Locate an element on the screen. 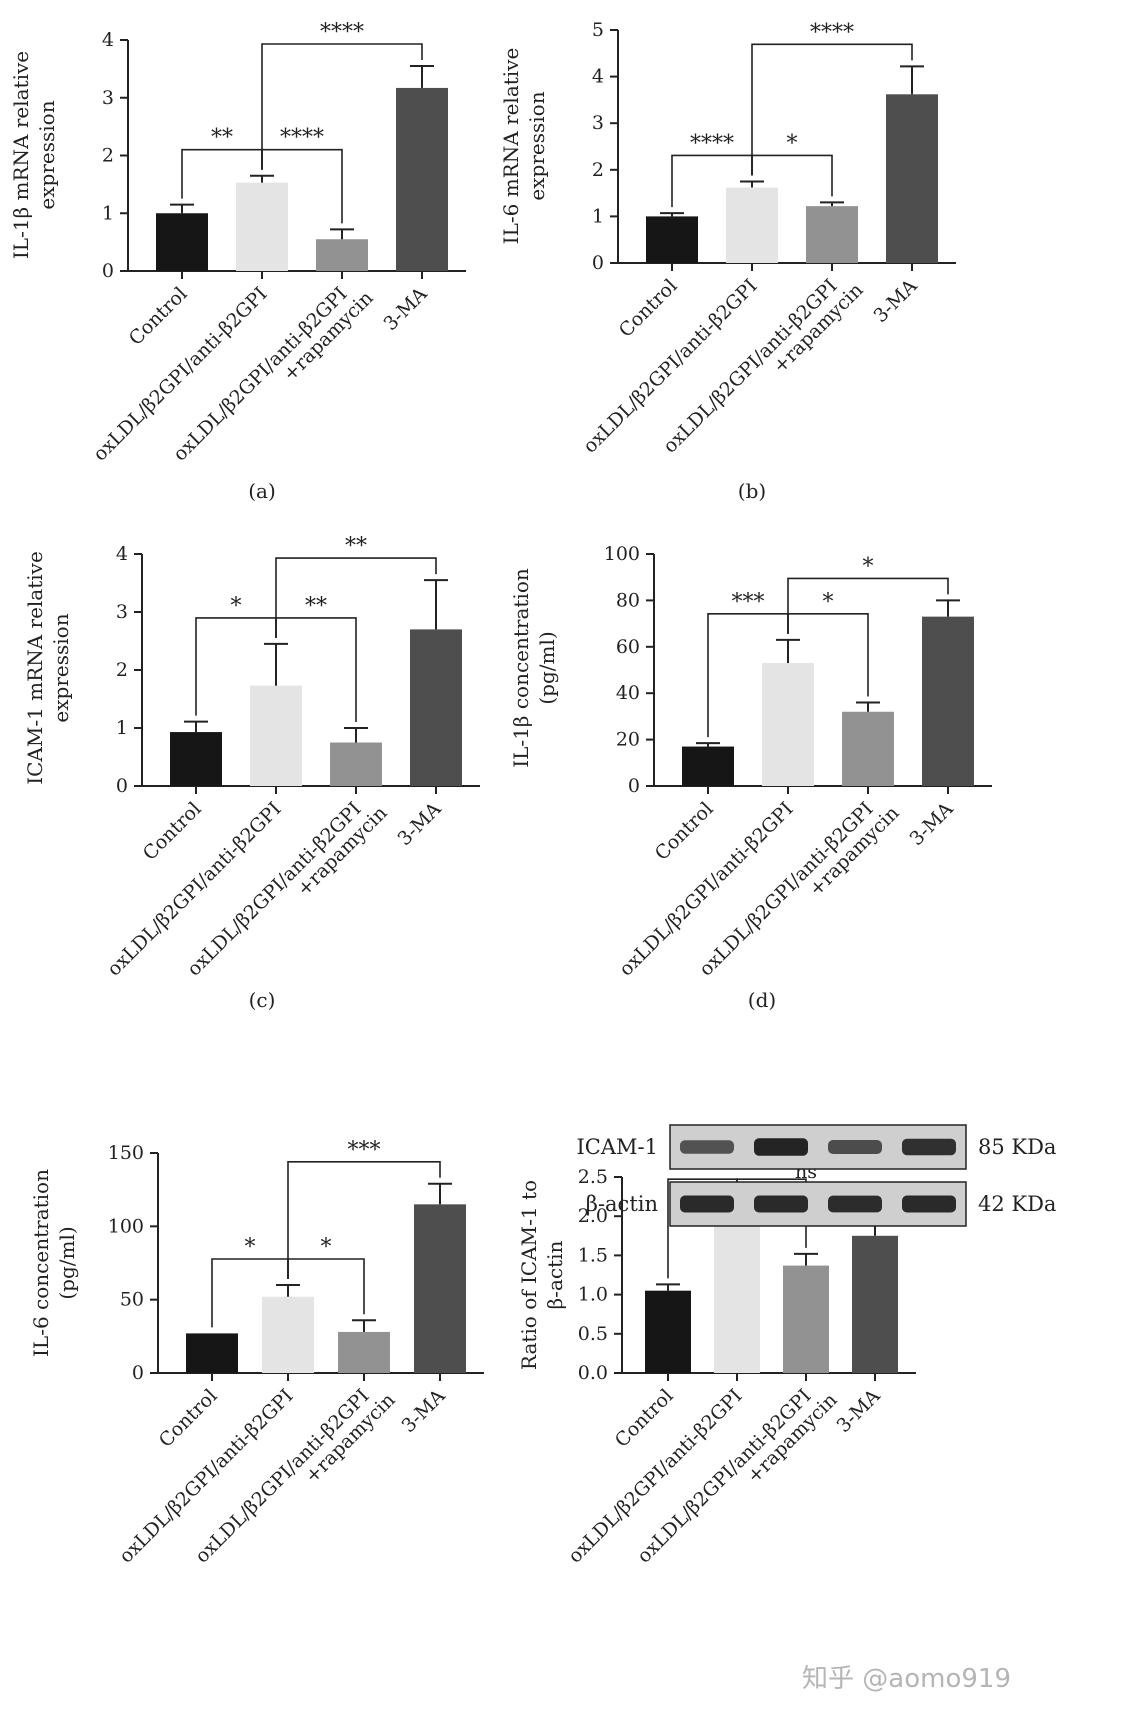  y-axis-label: IL-1β concentration is located at coordinates (521, 668).